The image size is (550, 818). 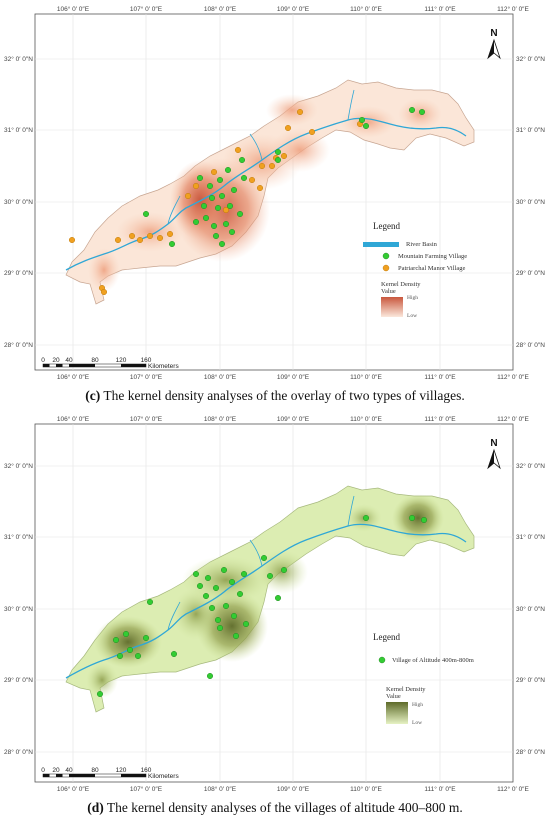 I want to click on lon-label: 109° 0′ 0″E, so click(x=293, y=9).